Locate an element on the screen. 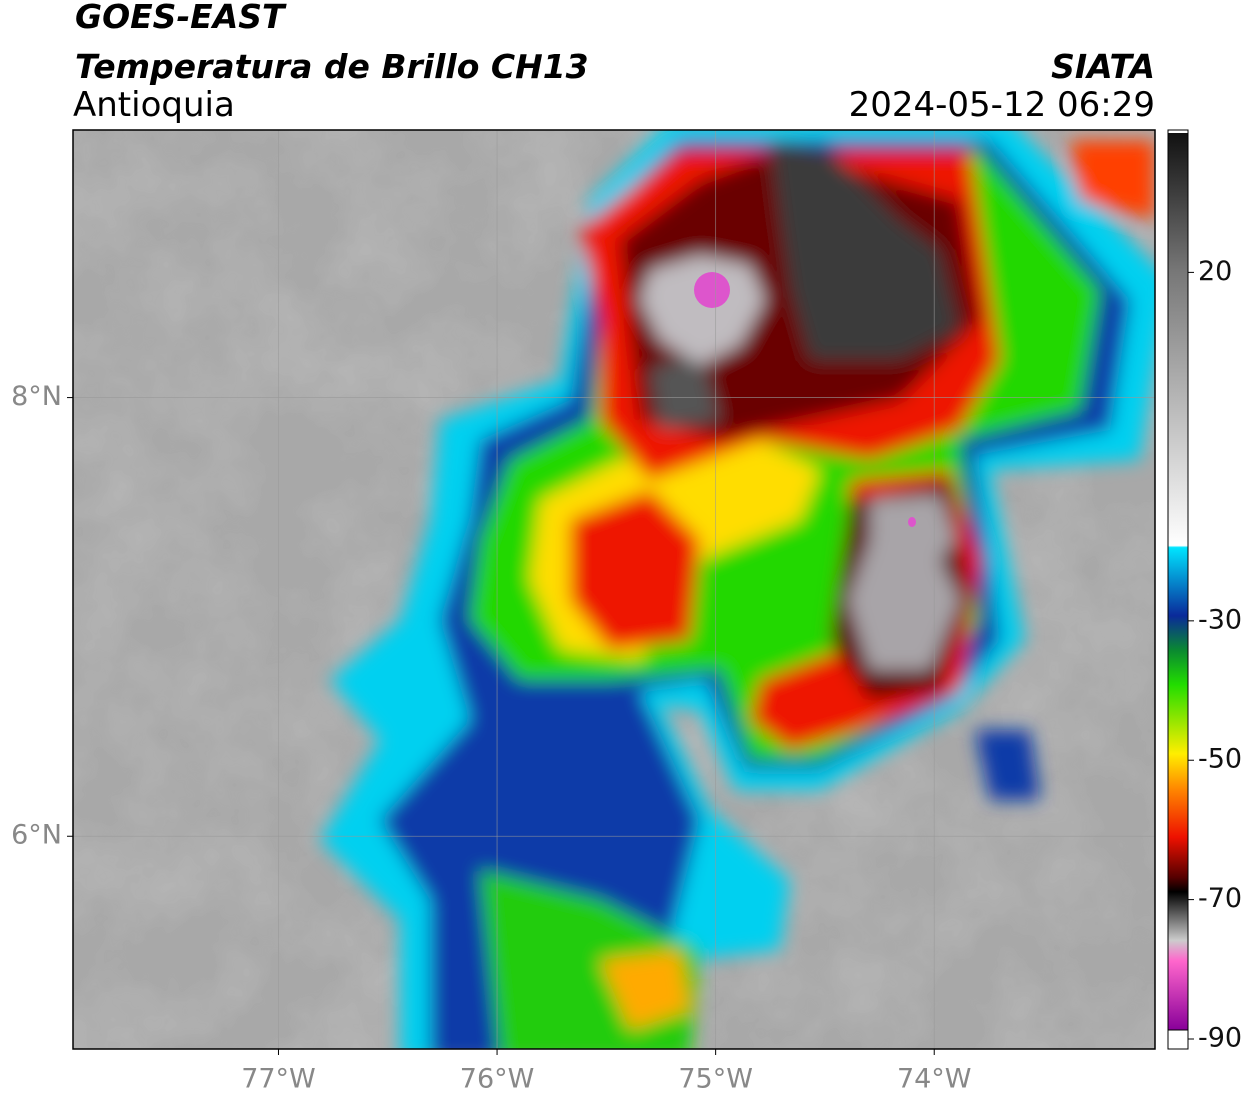 The width and height of the screenshot is (1252, 1099). colorbar-tick-label: 20 is located at coordinates (1215, 271).